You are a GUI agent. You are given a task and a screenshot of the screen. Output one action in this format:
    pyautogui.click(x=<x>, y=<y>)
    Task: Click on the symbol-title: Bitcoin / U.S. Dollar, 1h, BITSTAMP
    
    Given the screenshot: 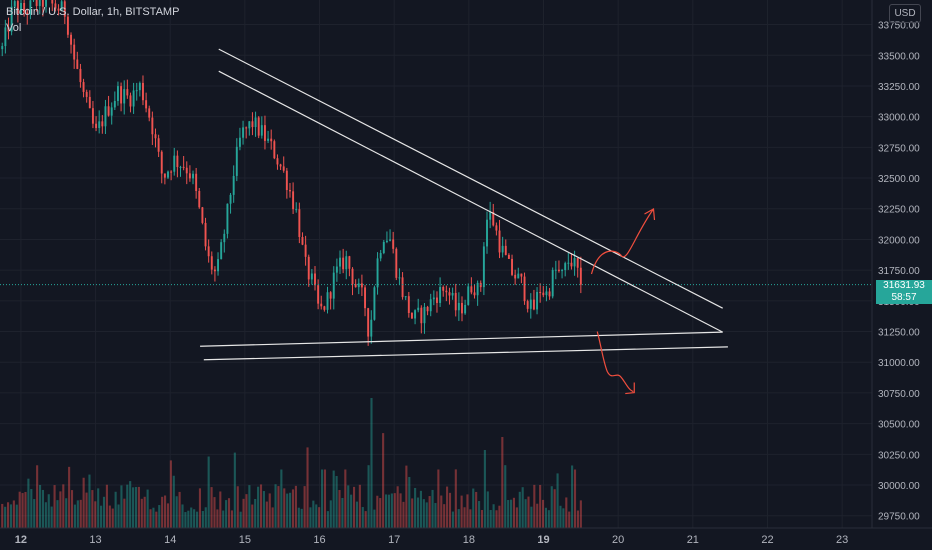 What is the action you would take?
    pyautogui.click(x=93, y=12)
    